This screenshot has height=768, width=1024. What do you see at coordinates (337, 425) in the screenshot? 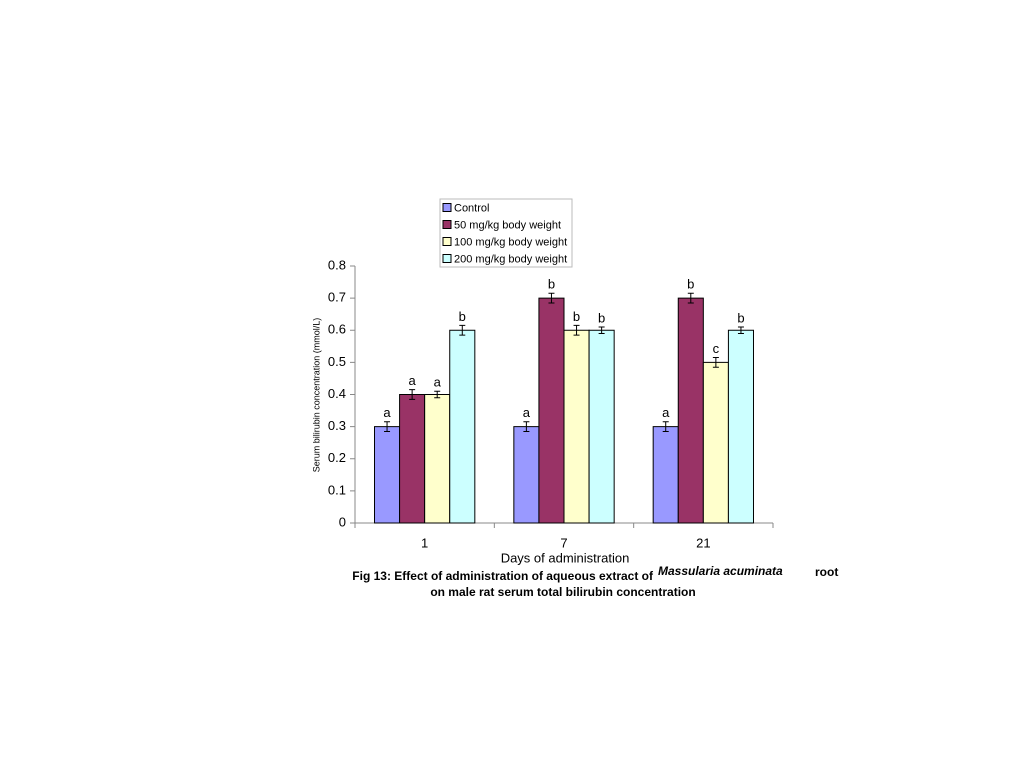
I see `y-tick-label: 0.3` at bounding box center [337, 425].